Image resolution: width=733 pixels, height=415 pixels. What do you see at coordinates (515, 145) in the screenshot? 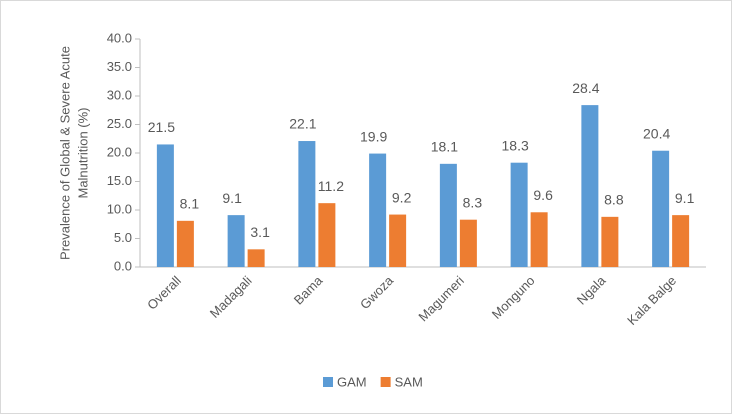
I see `data-label: 18.3` at bounding box center [515, 145].